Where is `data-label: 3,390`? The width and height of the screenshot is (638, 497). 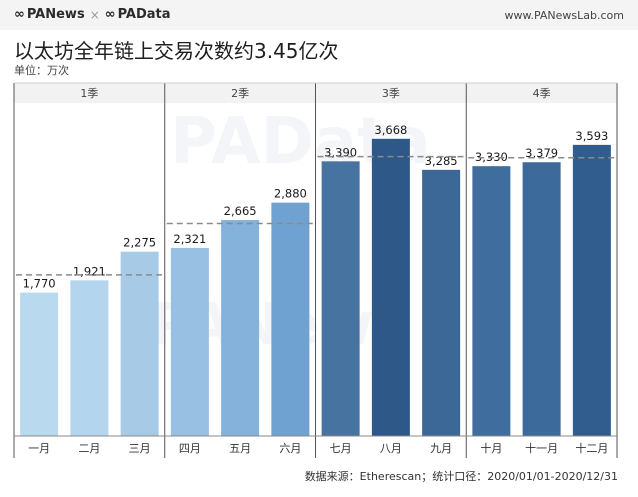
data-label: 3,390 is located at coordinates (340, 152).